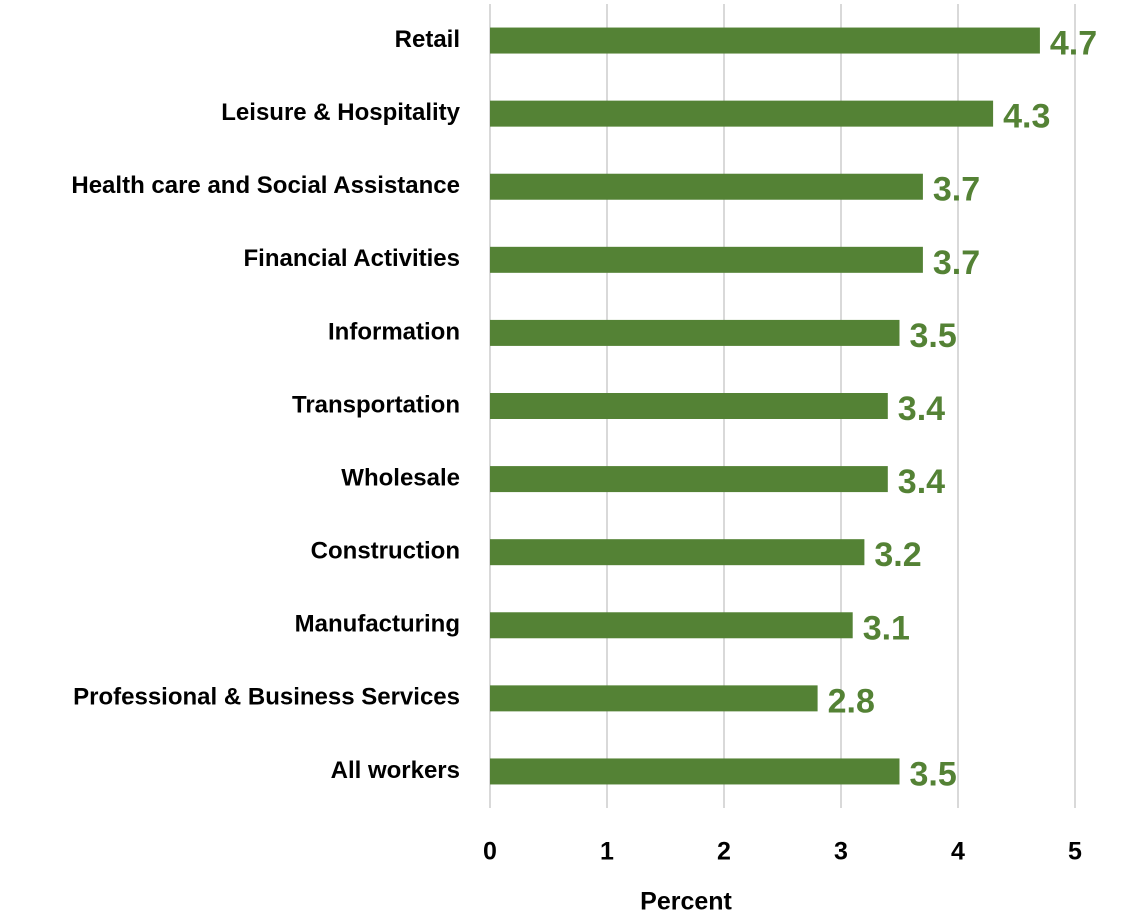 The width and height of the screenshot is (1132, 918). Describe the element at coordinates (340, 112) in the screenshot. I see `y-tick-label: Leisure & Hospitality` at that location.